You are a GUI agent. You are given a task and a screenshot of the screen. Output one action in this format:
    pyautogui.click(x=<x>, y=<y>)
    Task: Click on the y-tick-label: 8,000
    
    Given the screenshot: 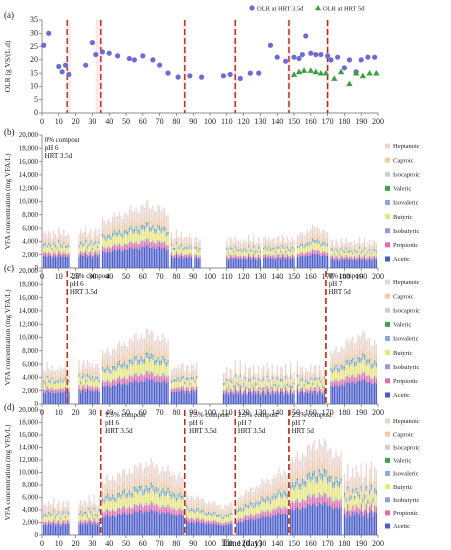 What is the action you would take?
    pyautogui.click(x=30, y=351)
    